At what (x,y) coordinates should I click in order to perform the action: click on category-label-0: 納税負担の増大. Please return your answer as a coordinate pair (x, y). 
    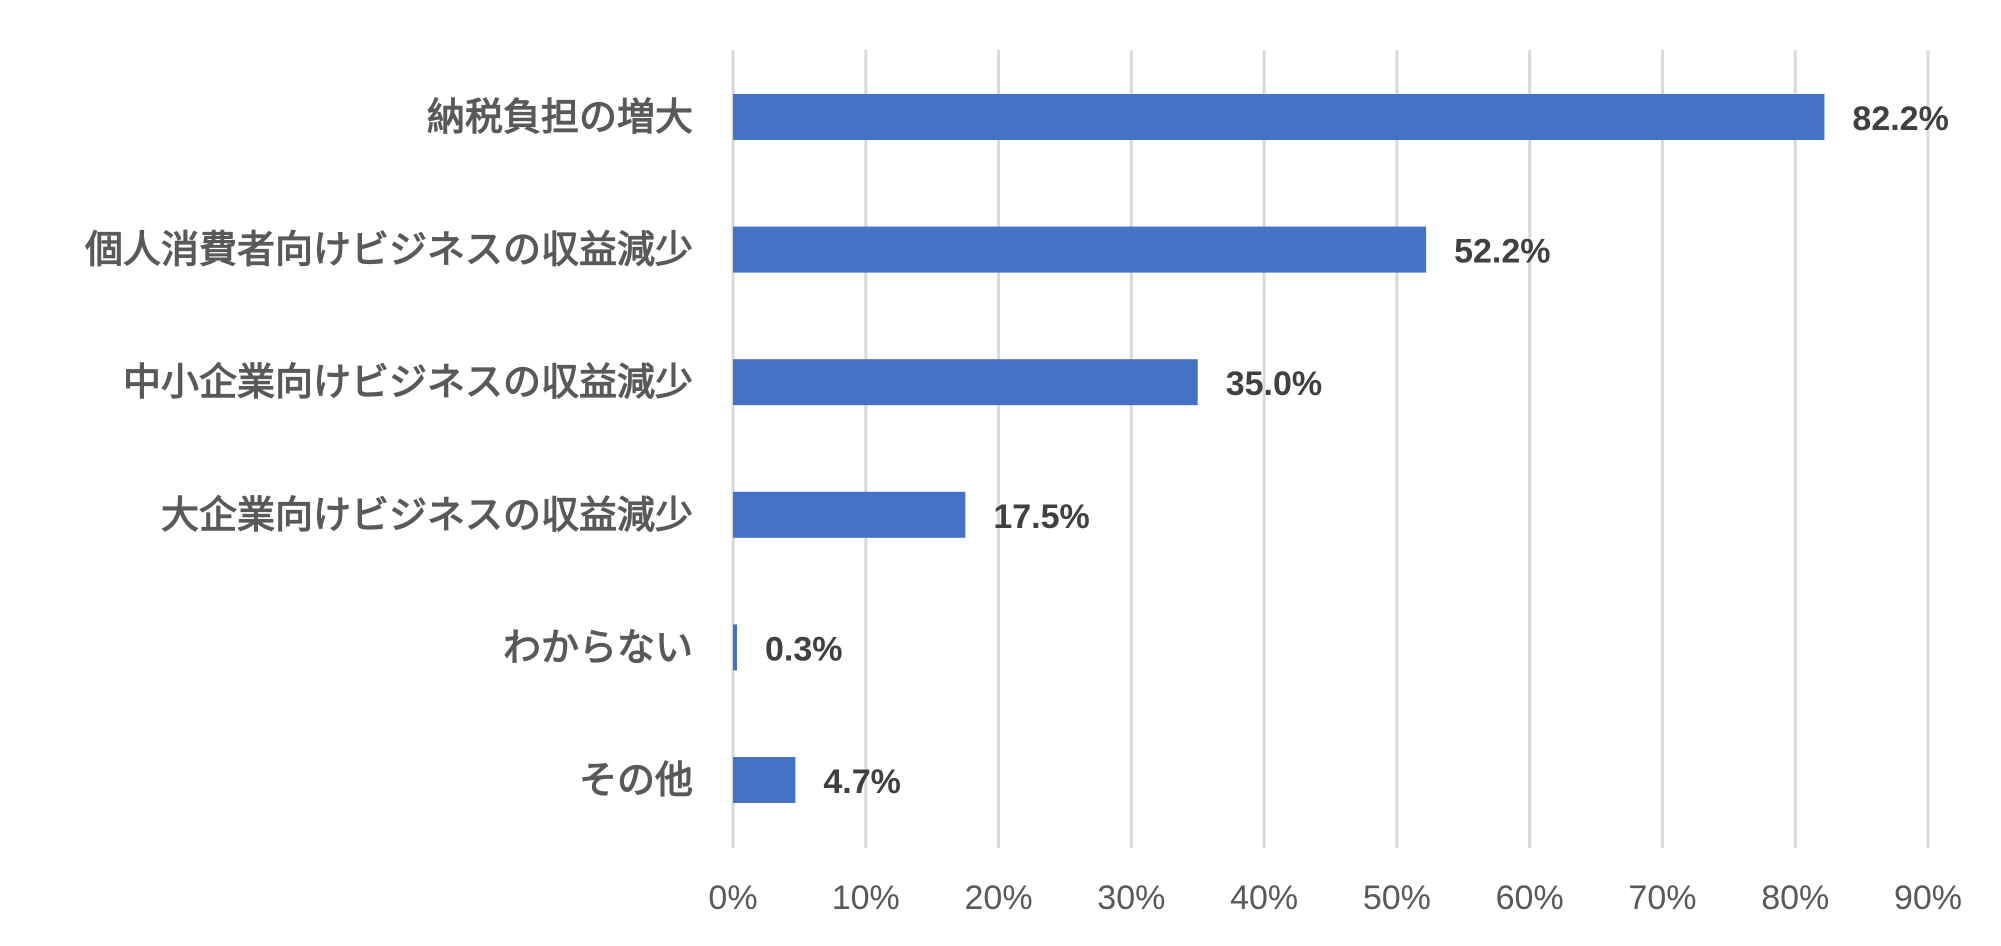
    Looking at the image, I should click on (560, 117).